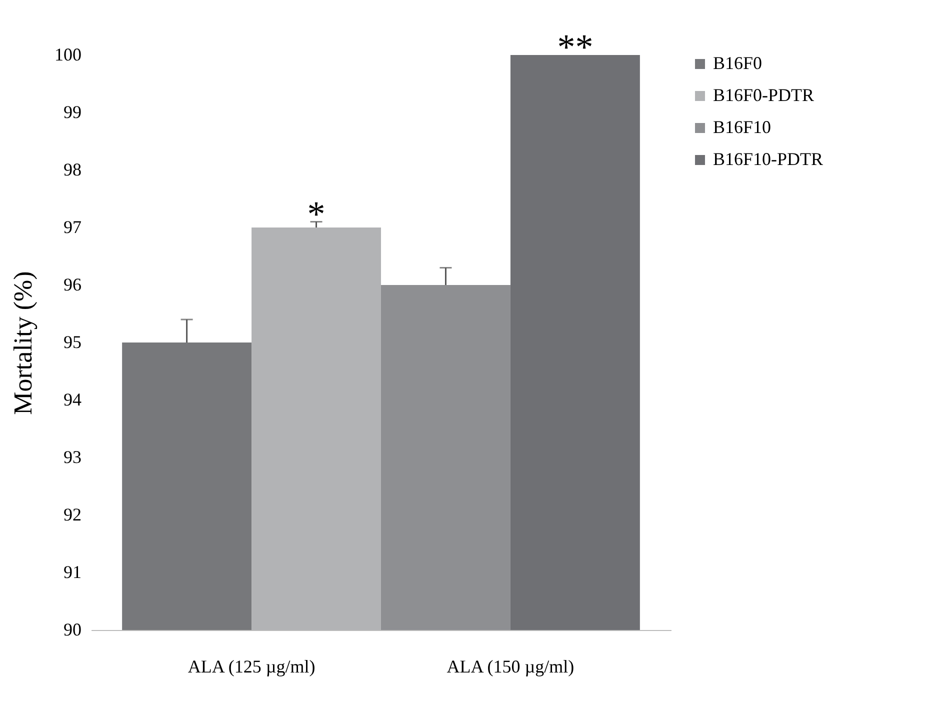 The width and height of the screenshot is (931, 706). I want to click on y-tick-label: 90, so click(73, 630).